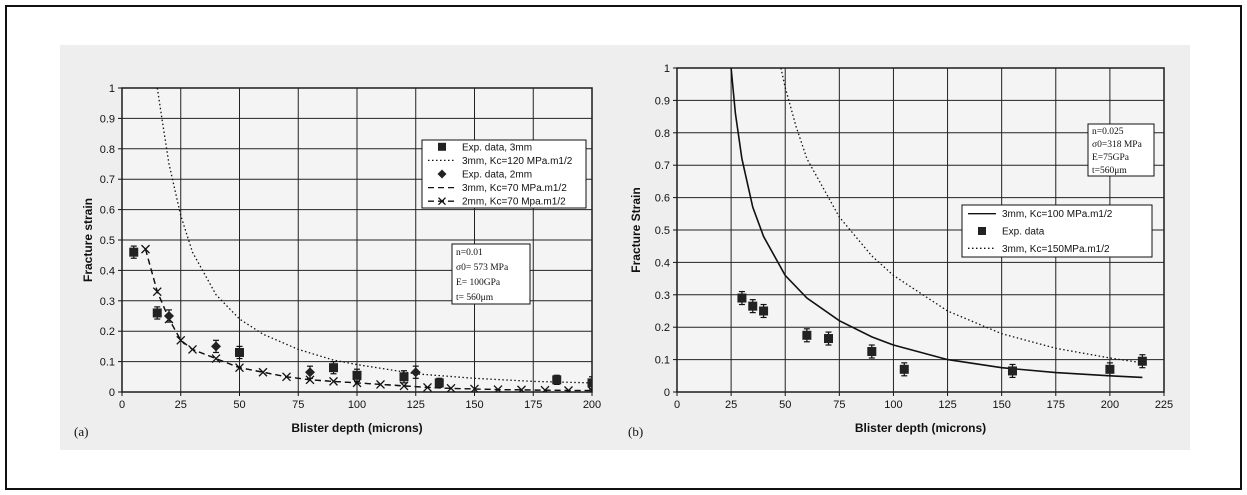  What do you see at coordinates (1057, 214) in the screenshot?
I see `legend-entry: 3mm, Kc=100 MPa.m1/2` at bounding box center [1057, 214].